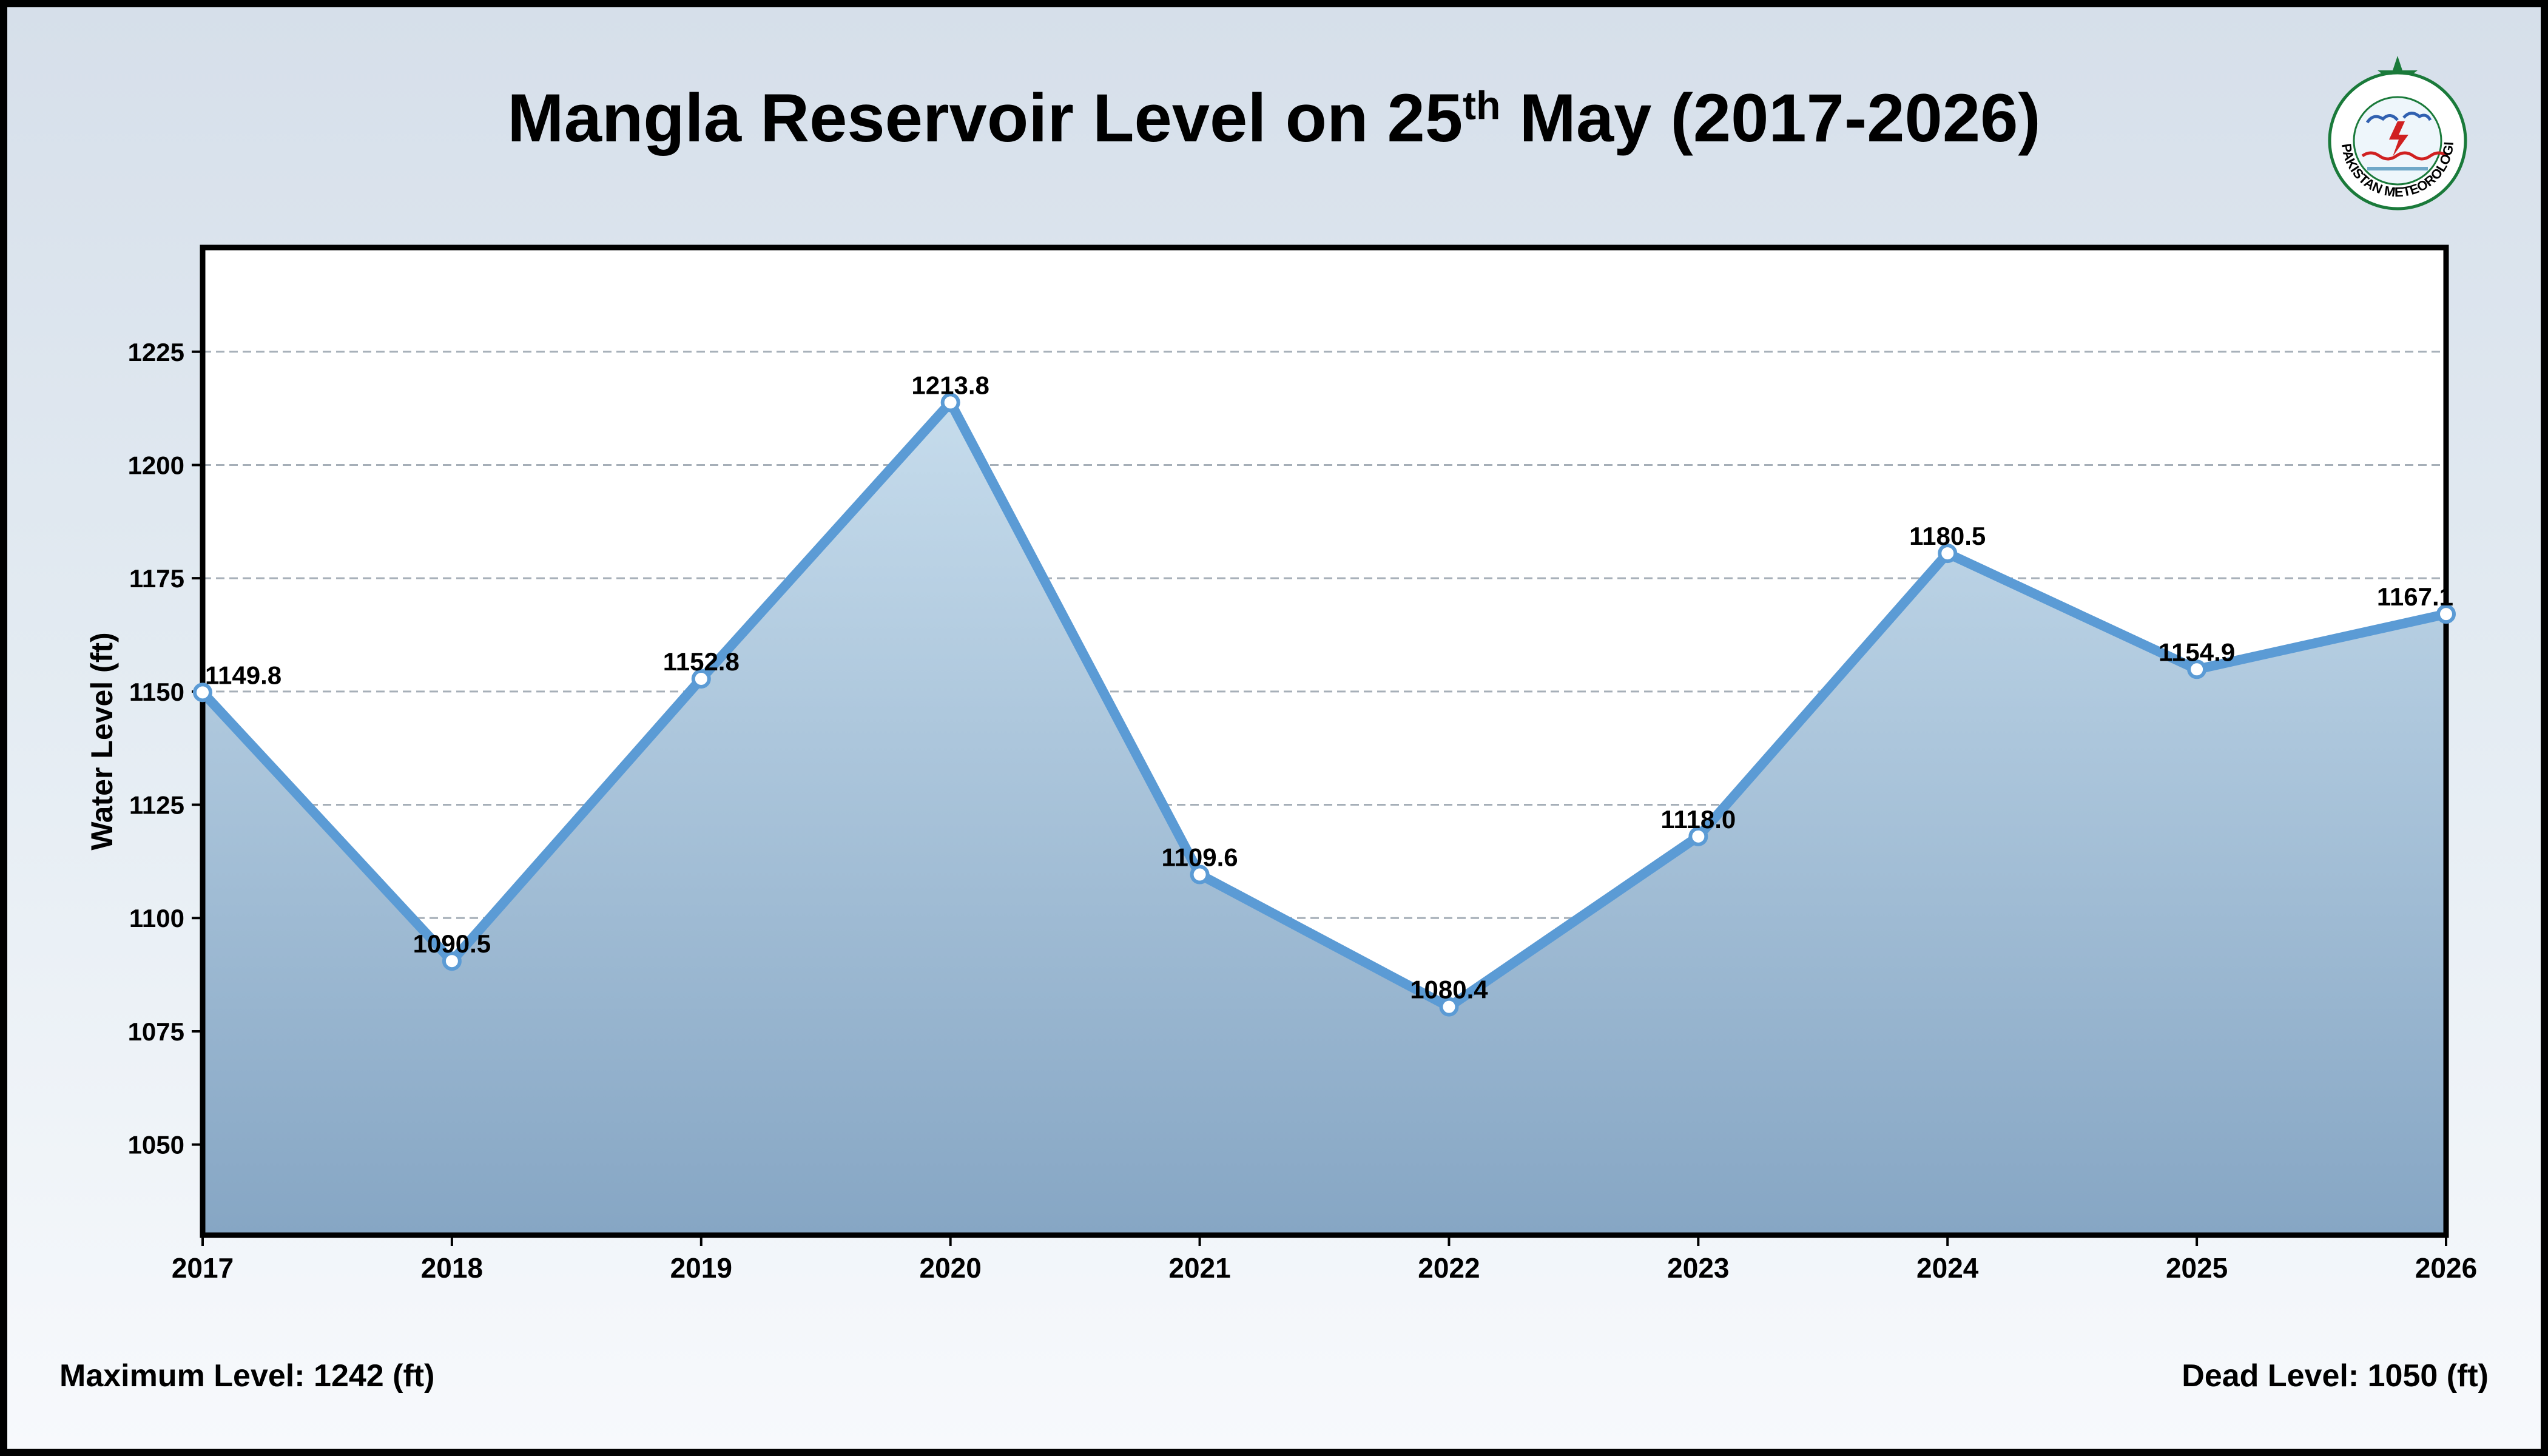  I want to click on x-tick-label: 2020, so click(950, 1268).